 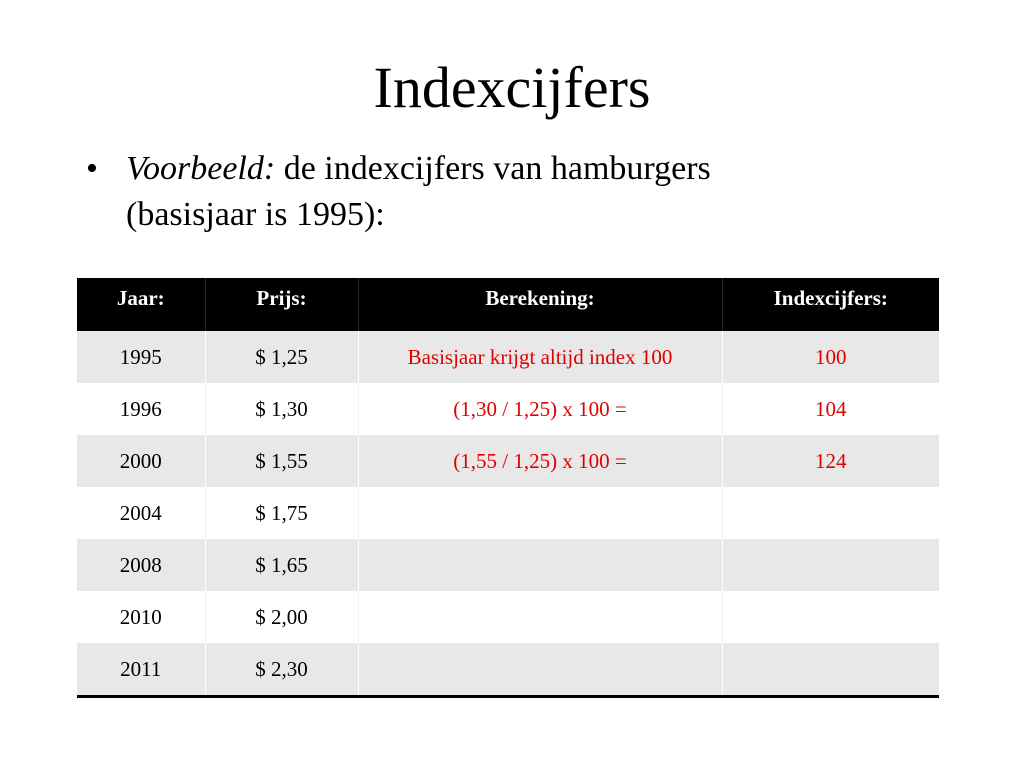 I want to click on cell-jaar: 2011, so click(x=141, y=670).